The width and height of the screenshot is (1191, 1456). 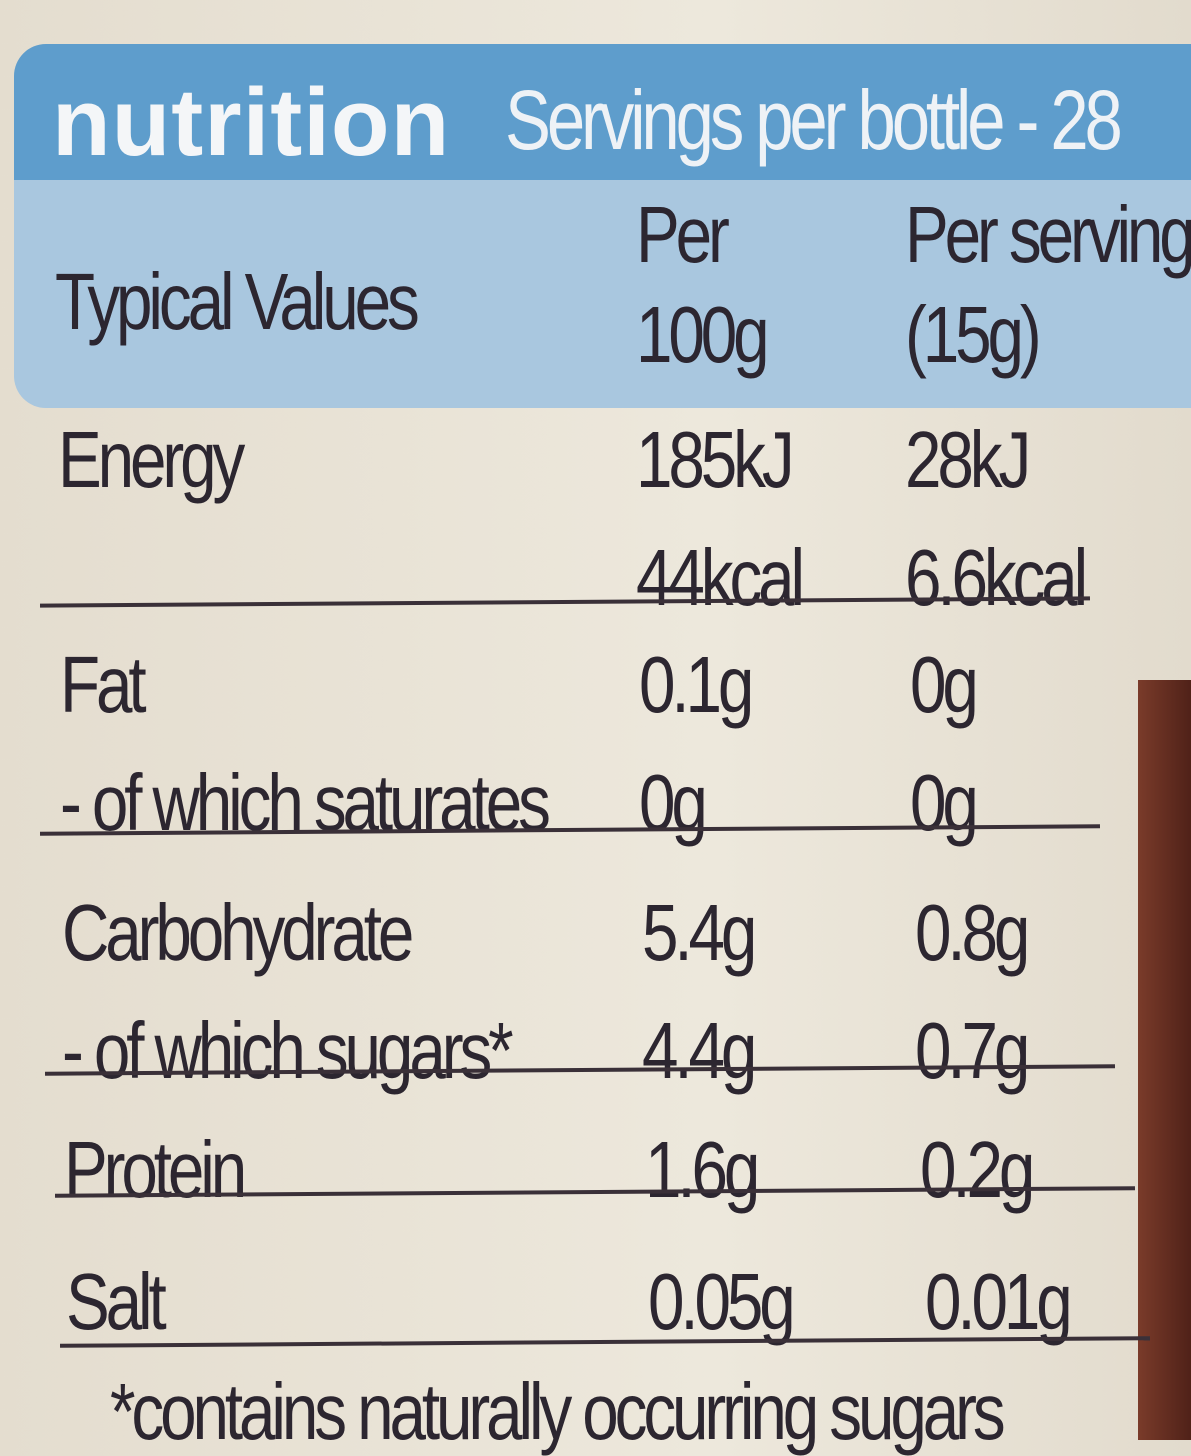 I want to click on row-label: Fat, so click(x=103, y=684).